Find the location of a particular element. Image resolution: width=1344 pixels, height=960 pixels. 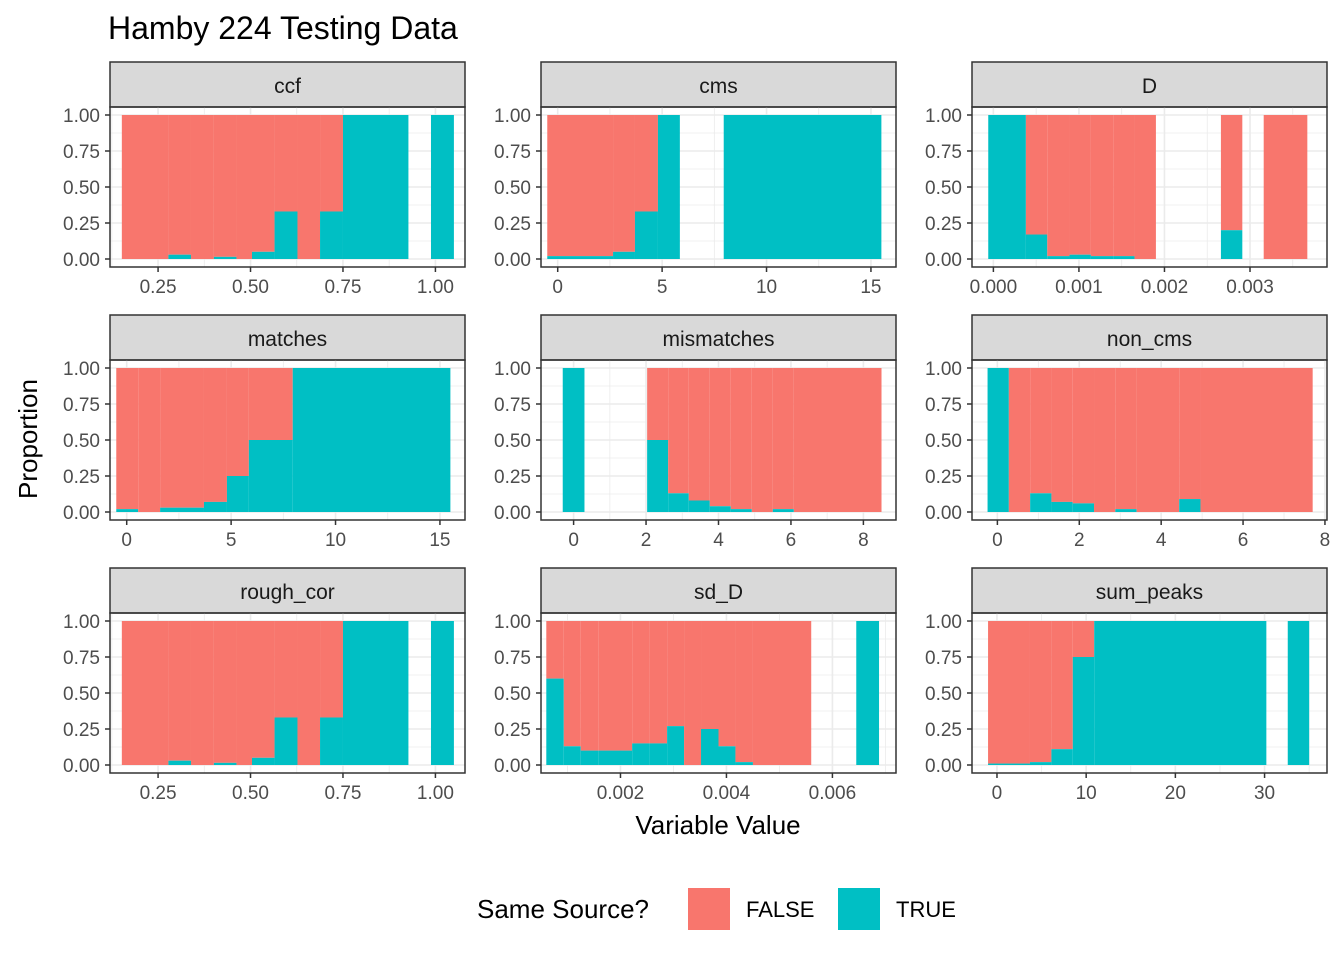

facet-ccf: ccf 0.00 0.25 0.50 0.75 1.00 0.25 0.50 0.75 1.00 is located at coordinates (264, 179).